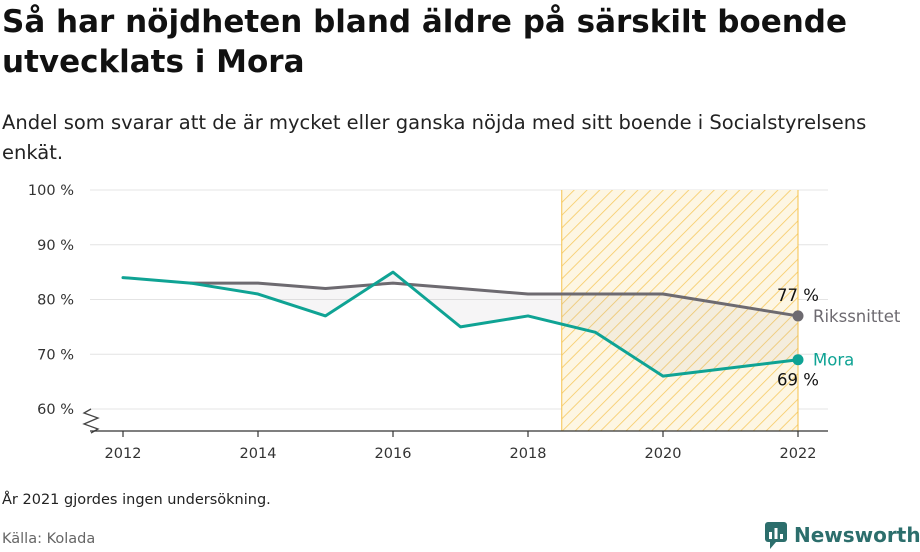 Image resolution: width=920 pixels, height=552 pixels. I want to click on series-lines, so click(462, 324).